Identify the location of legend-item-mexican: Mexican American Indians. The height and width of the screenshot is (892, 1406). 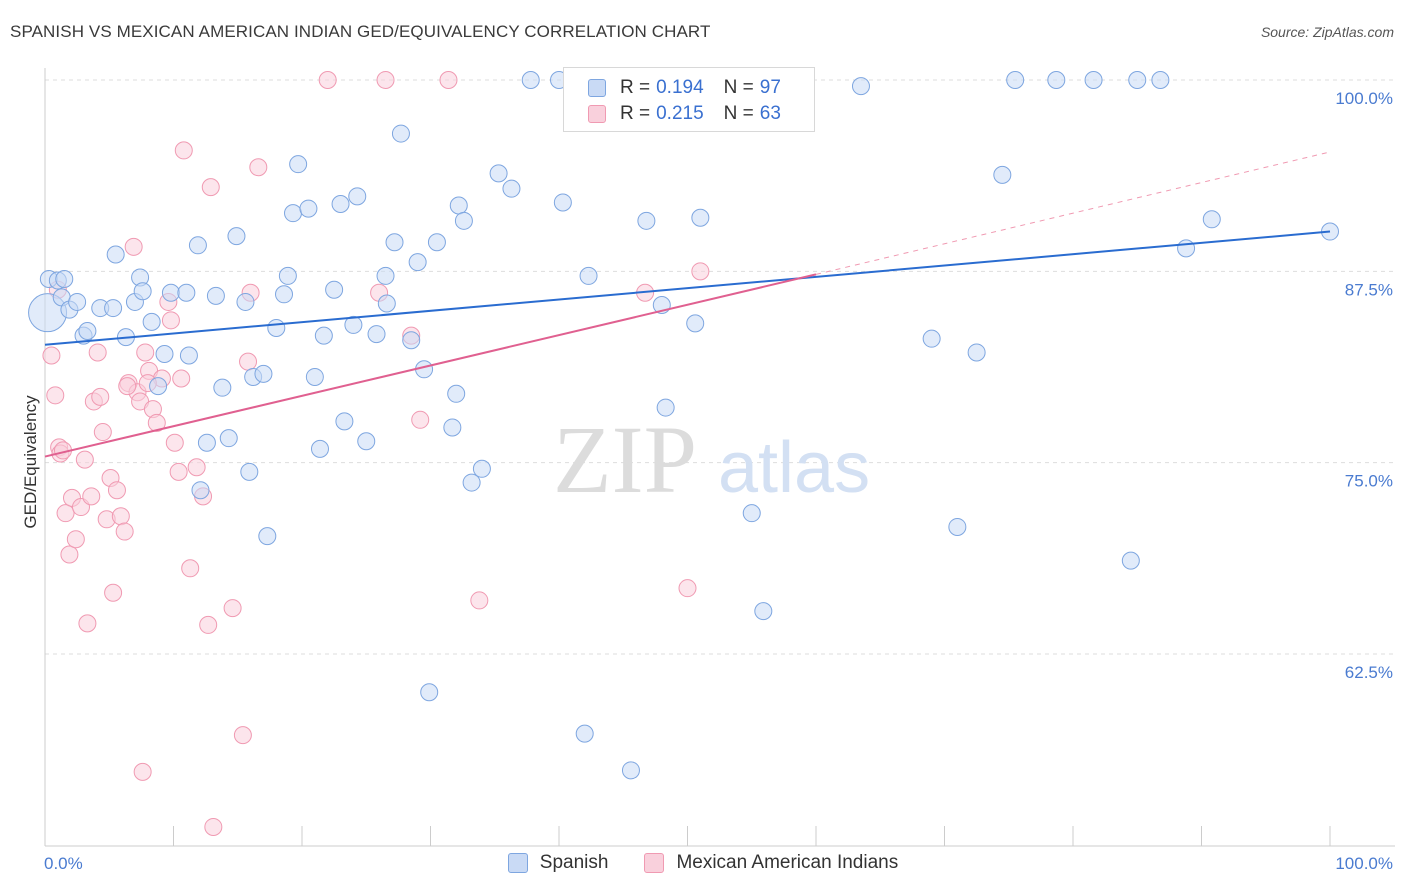
(771, 863).